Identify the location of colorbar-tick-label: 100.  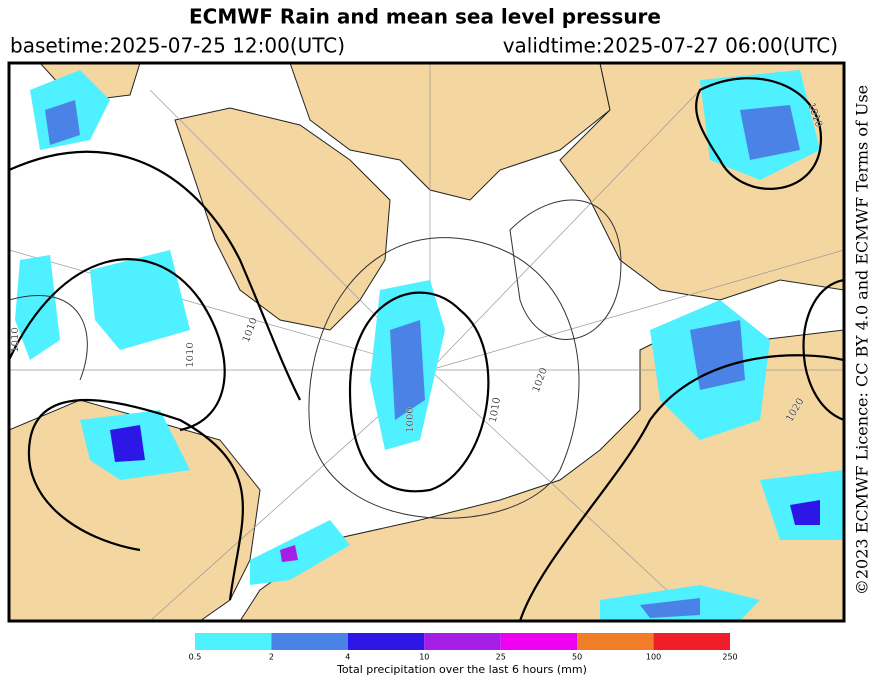
(653, 657).